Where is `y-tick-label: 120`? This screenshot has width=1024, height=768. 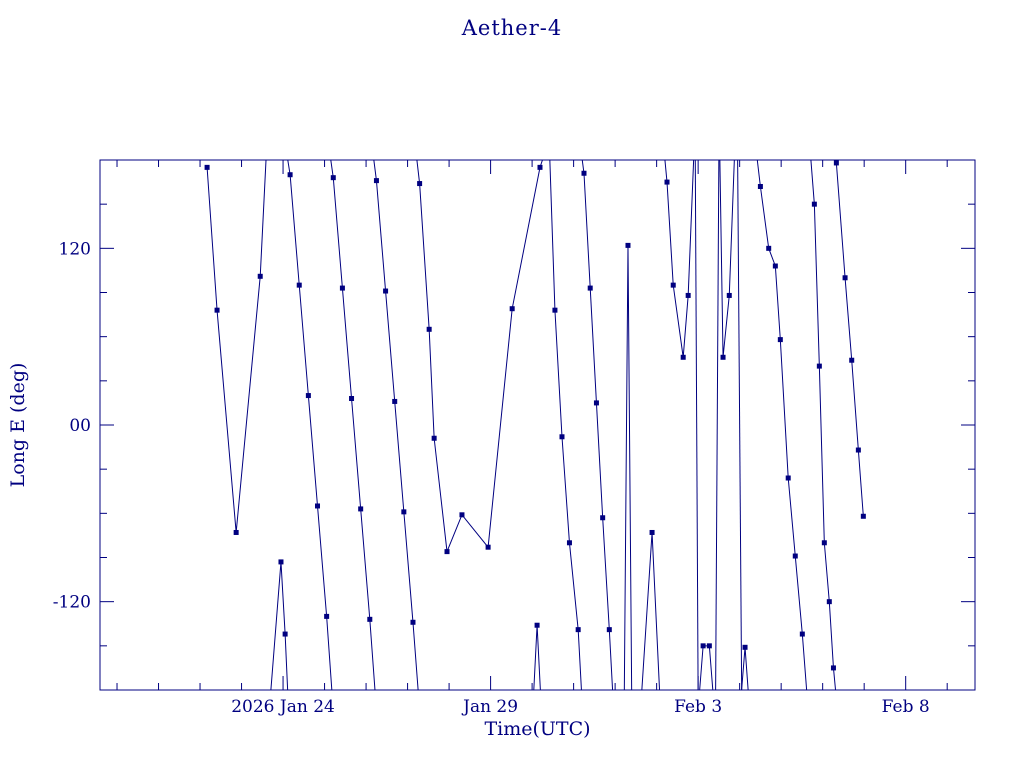
y-tick-label: 120 is located at coordinates (75, 249).